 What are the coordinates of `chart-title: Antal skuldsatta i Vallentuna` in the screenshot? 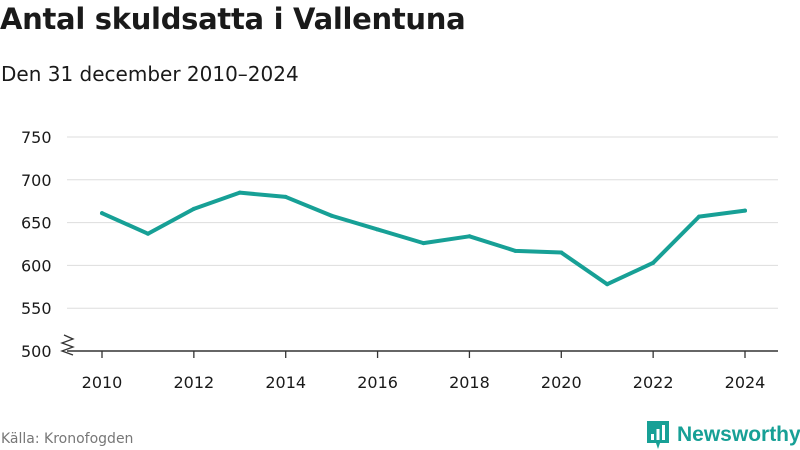 It's located at (233, 19).